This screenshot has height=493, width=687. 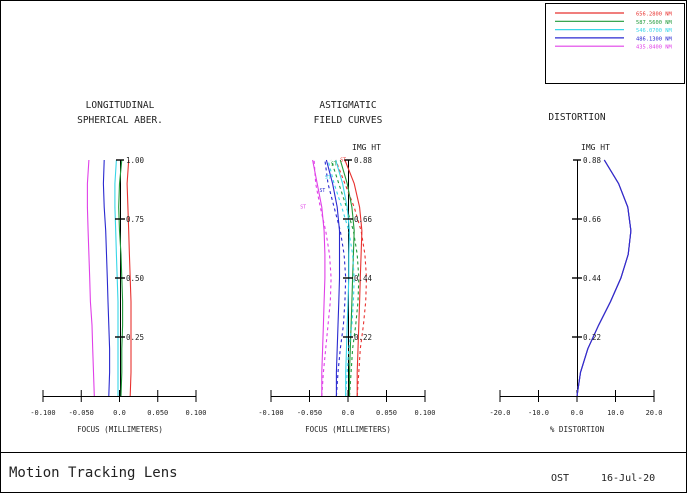 What do you see at coordinates (654, 39) in the screenshot?
I see `legend-label: 486.1300 NM` at bounding box center [654, 39].